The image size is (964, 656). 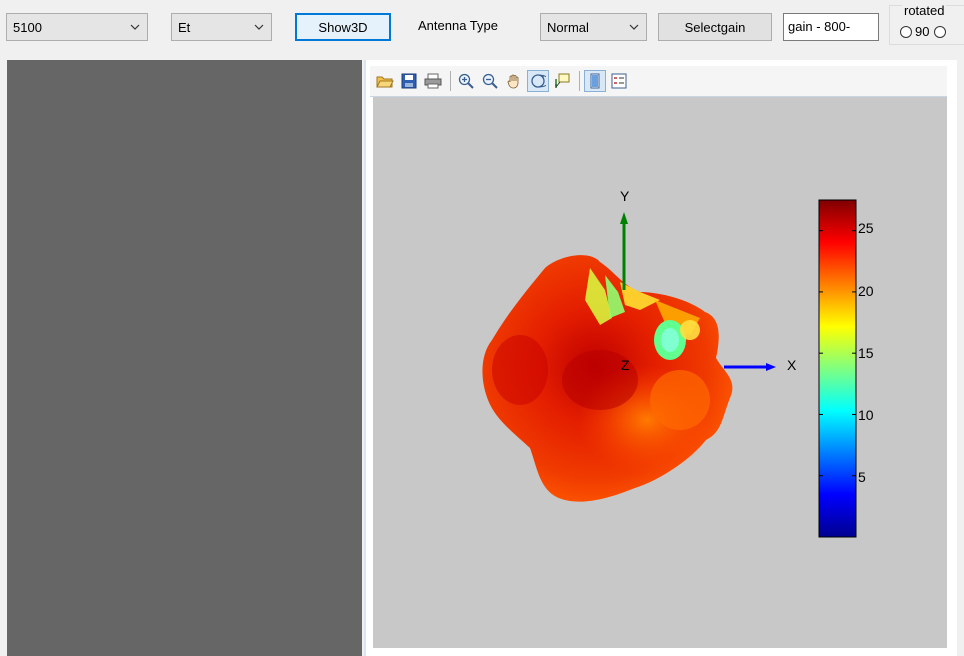 I want to click on rotated-radio-90: 90, so click(x=923, y=31).